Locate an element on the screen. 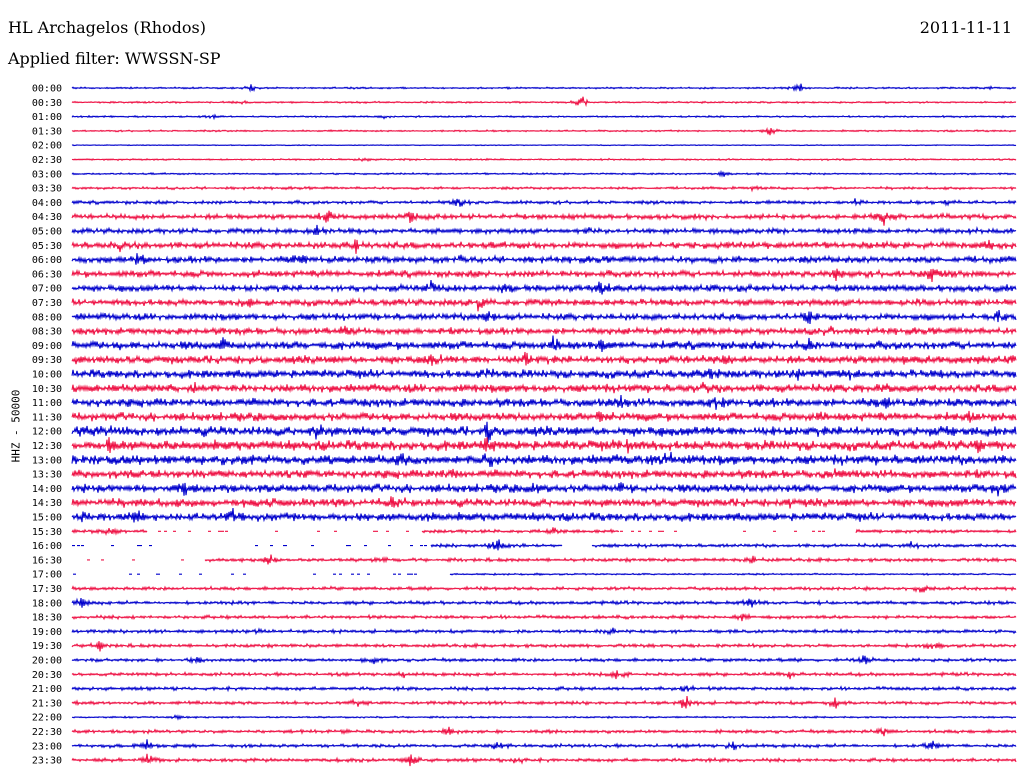 Image resolution: width=1024 pixels, height=780 pixels. time-tick-label: 19:00 is located at coordinates (47, 632).